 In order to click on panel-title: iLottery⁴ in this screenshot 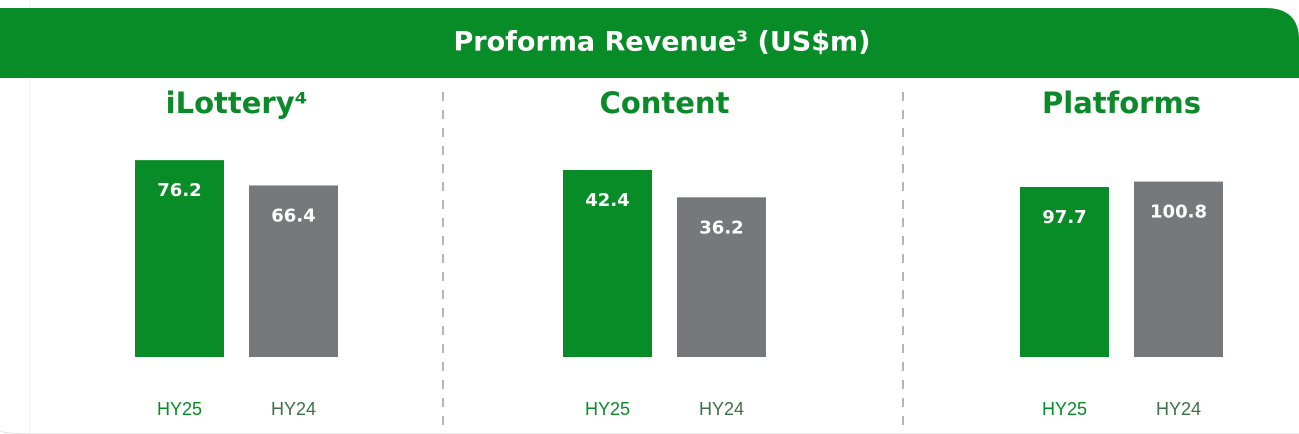, I will do `click(237, 103)`.